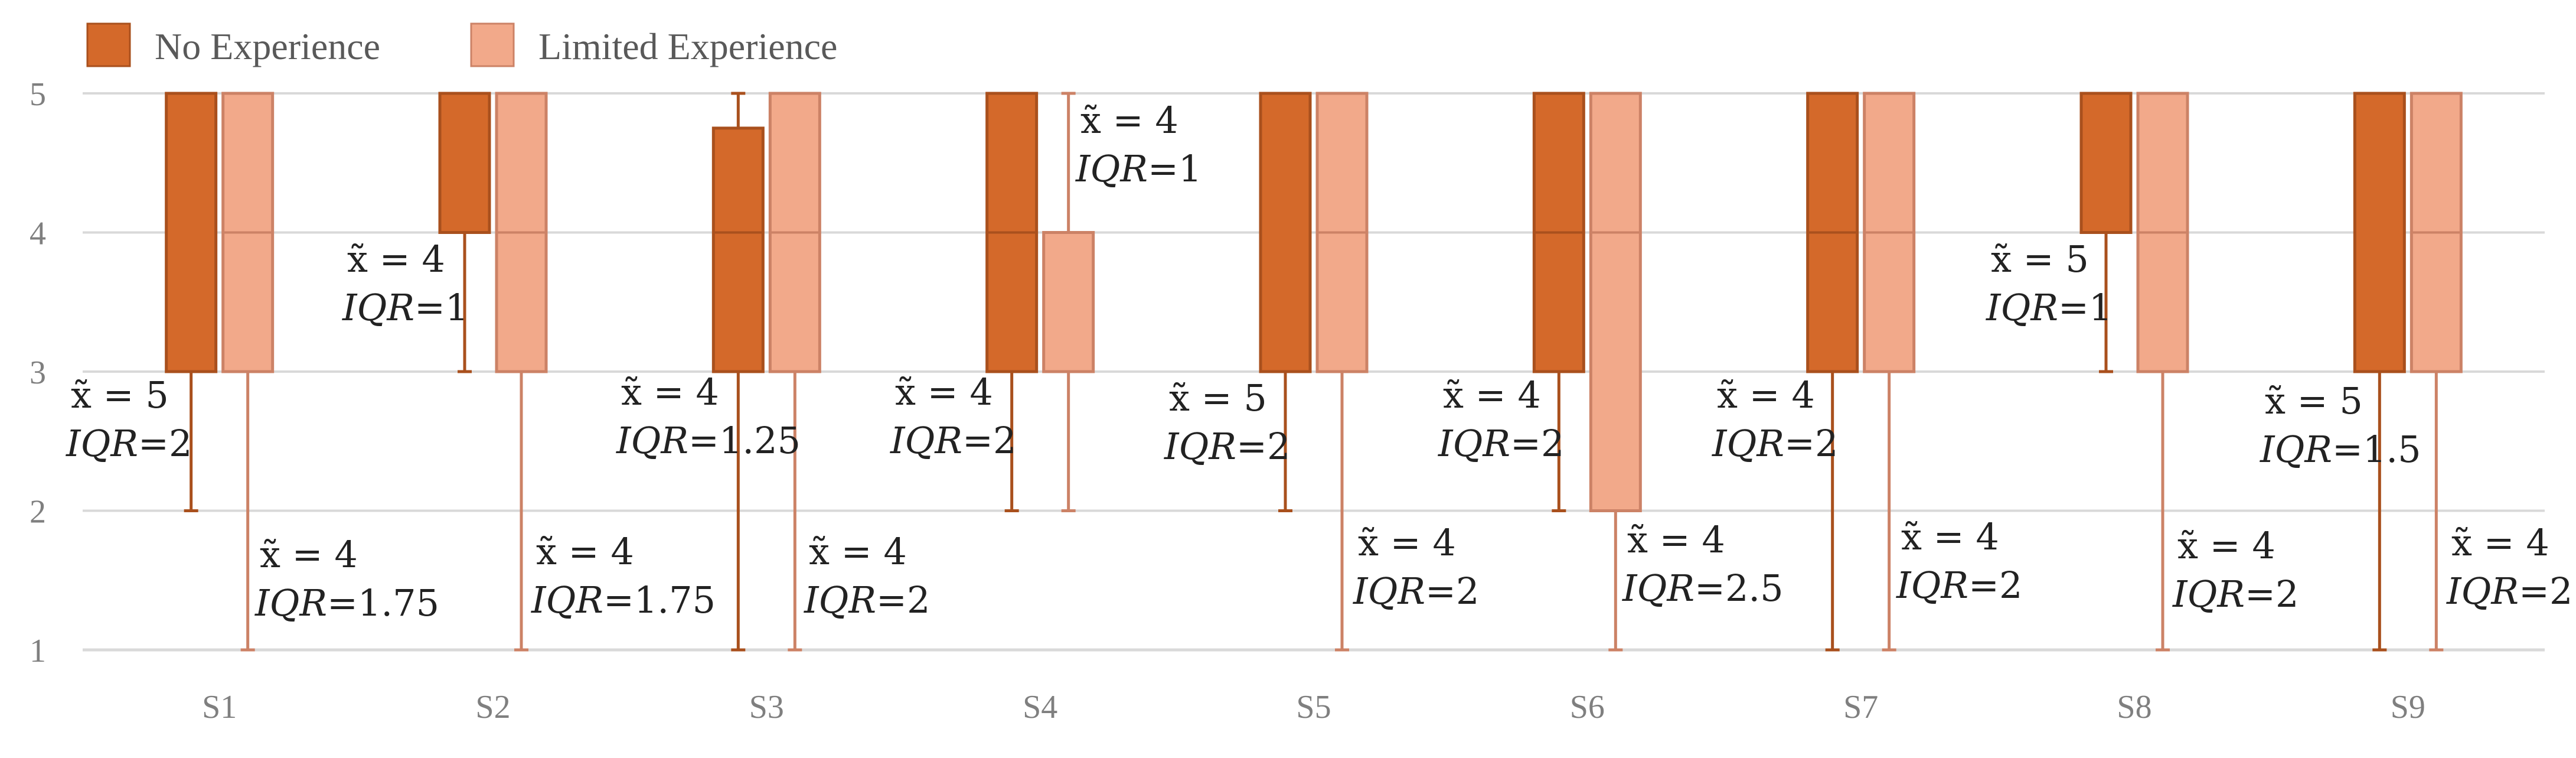 The image size is (2576, 758). I want to click on x-tick-label-s8: S8, so click(2134, 707).